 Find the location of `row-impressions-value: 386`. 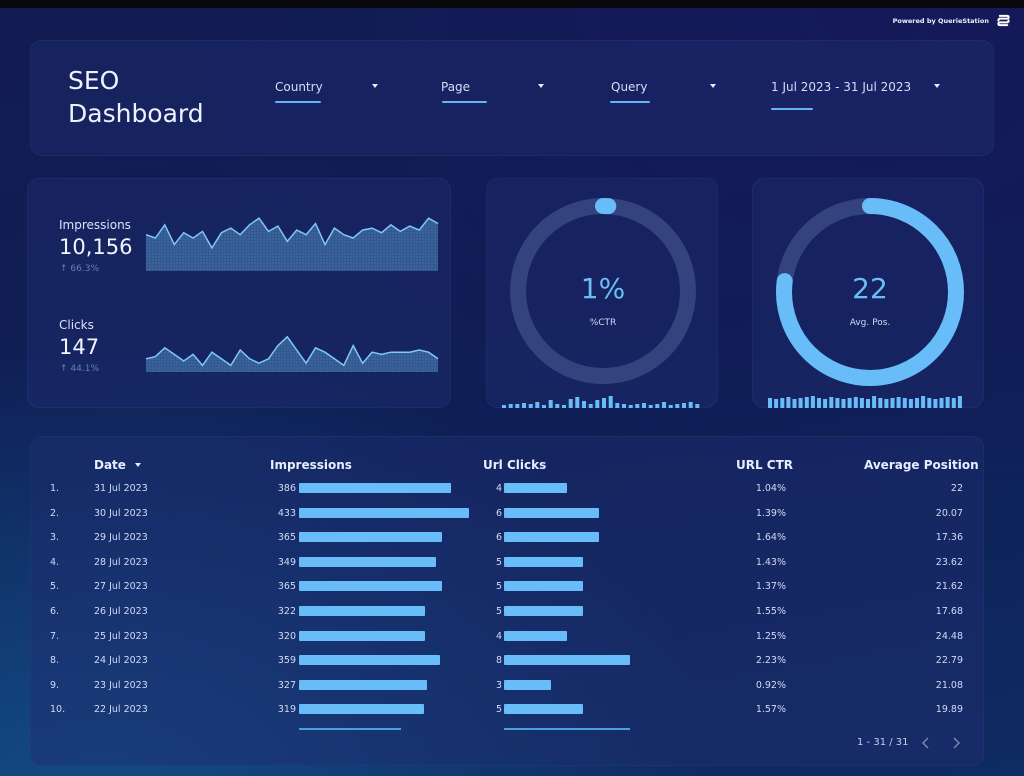

row-impressions-value: 386 is located at coordinates (286, 488).